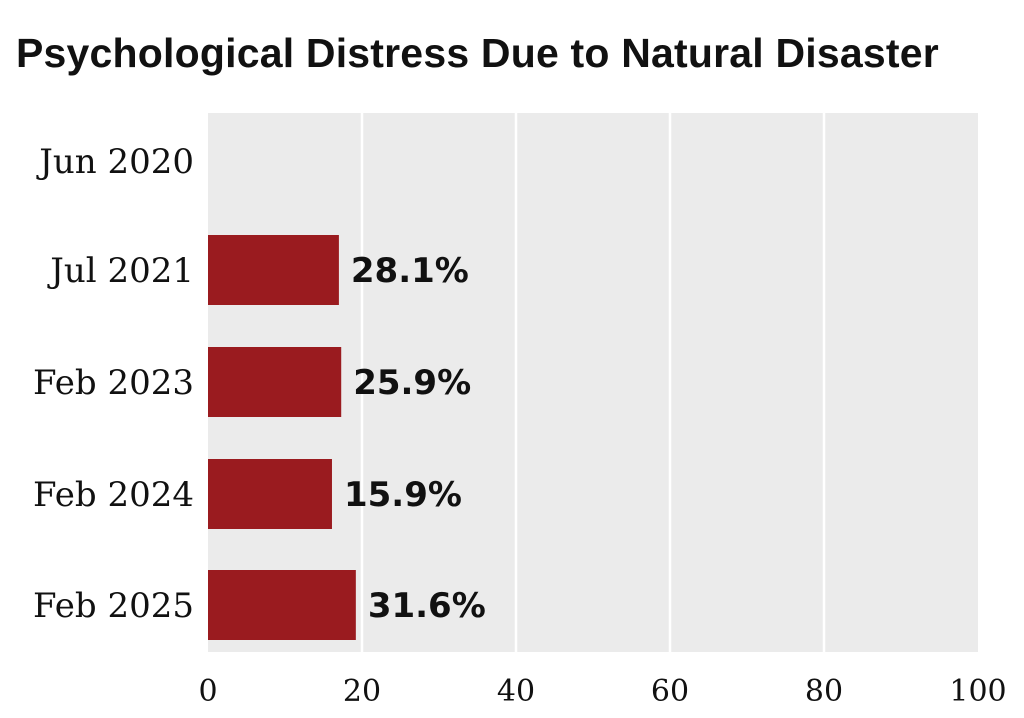 This screenshot has height=718, width=1024. I want to click on data-labels: 28.1% 25.9% 15.9% 31.6%, so click(415, 438).